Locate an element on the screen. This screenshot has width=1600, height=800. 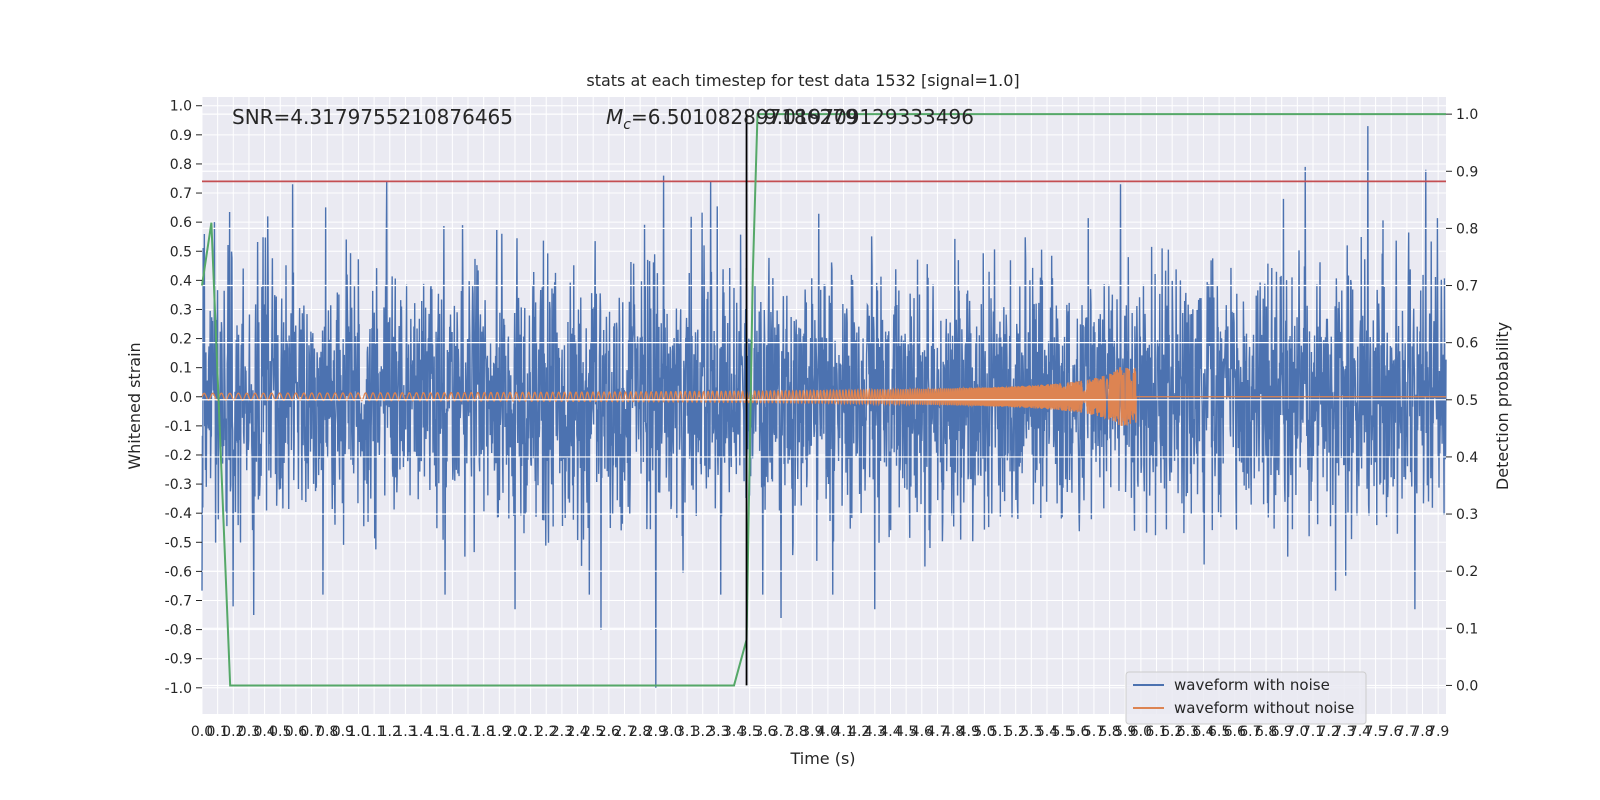
y-left-tick-label: 0.1 is located at coordinates (181, 369).